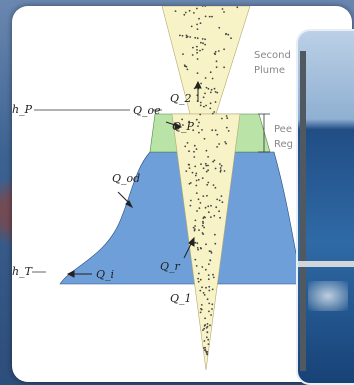  I want to click on secondary-plume-label-1: Second, so click(272, 55).